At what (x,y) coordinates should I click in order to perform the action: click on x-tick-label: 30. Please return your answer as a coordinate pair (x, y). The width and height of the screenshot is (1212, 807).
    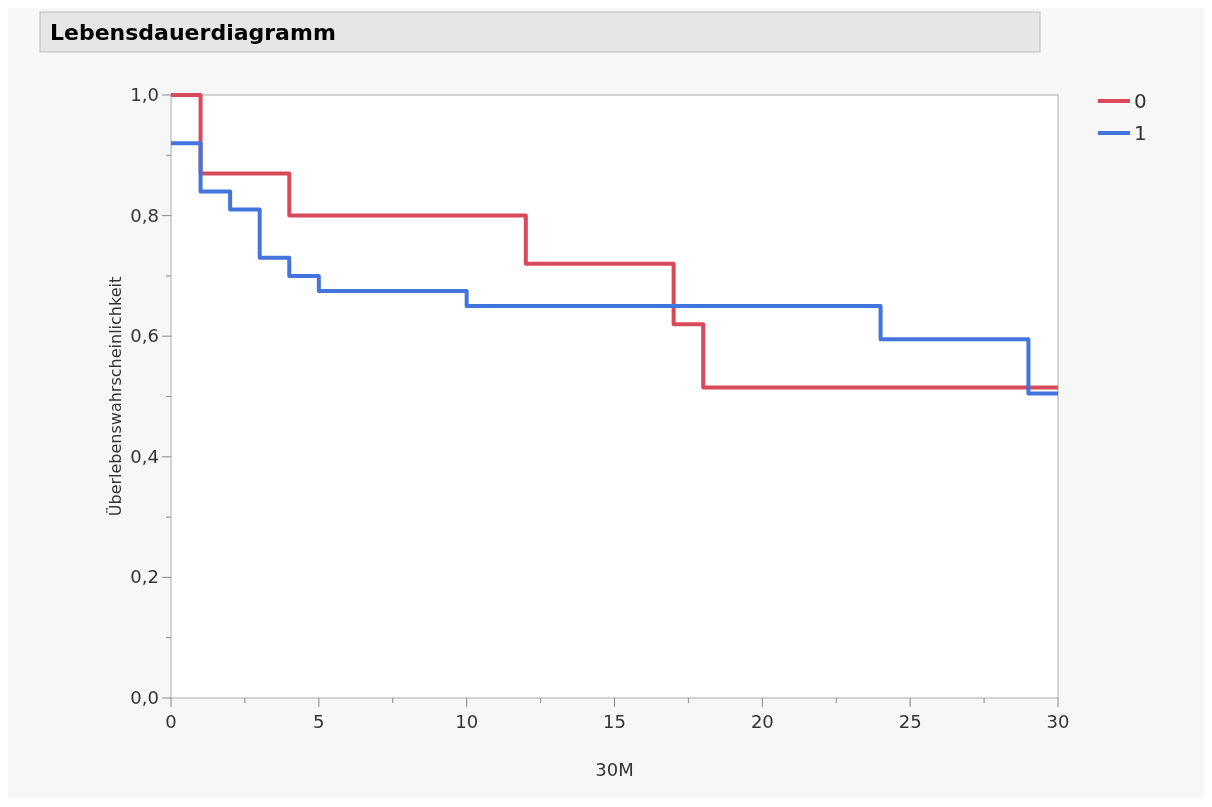
    Looking at the image, I should click on (1058, 721).